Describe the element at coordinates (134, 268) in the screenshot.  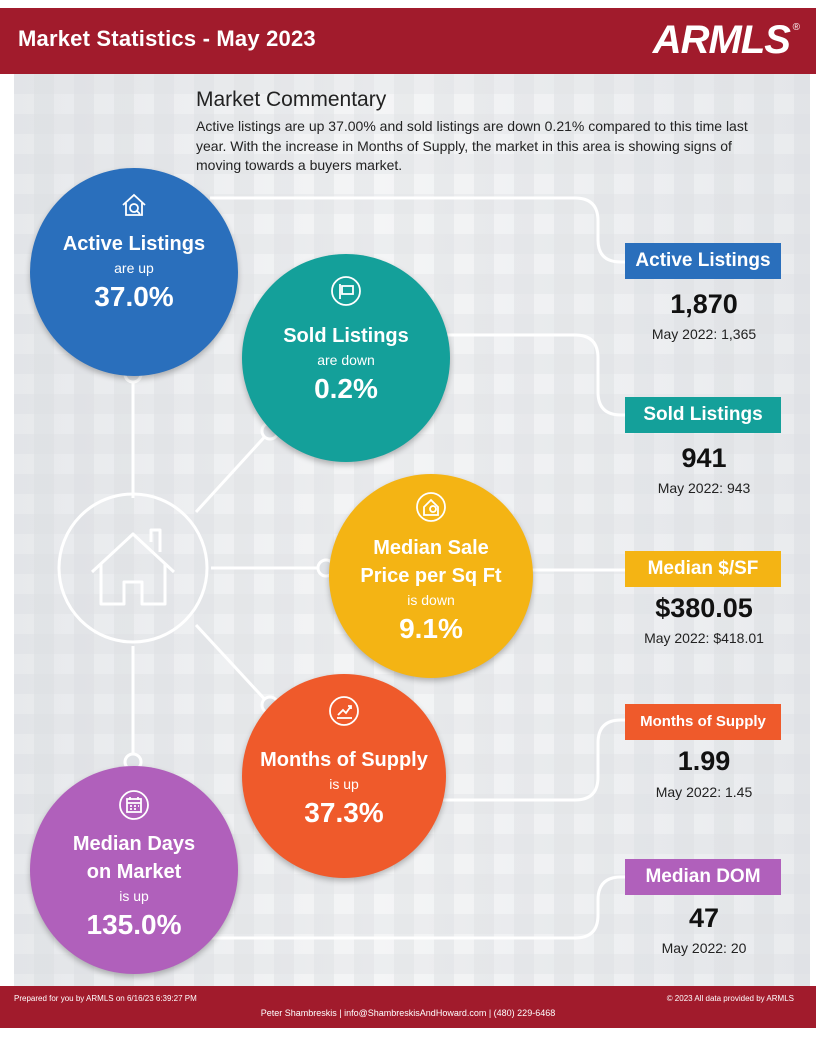
I see `active-listings-direction: are up` at that location.